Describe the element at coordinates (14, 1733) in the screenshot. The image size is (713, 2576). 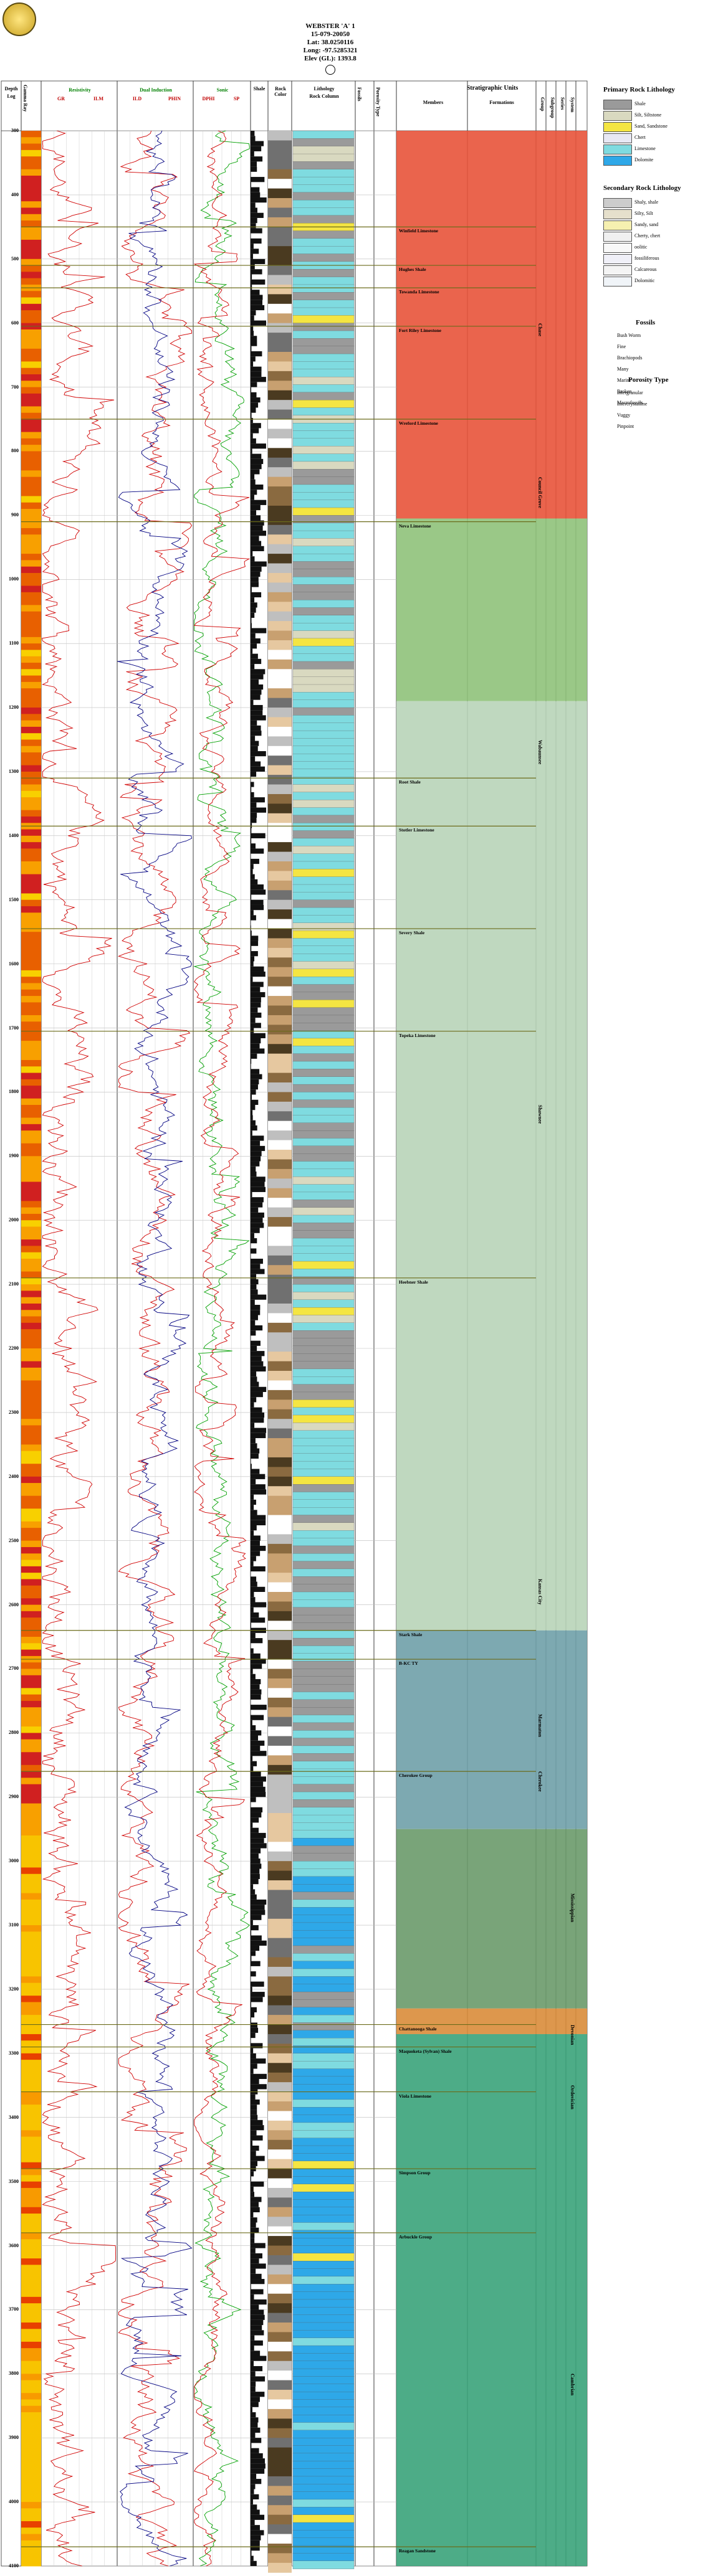
I see `depth-label-2800: 2800` at that location.